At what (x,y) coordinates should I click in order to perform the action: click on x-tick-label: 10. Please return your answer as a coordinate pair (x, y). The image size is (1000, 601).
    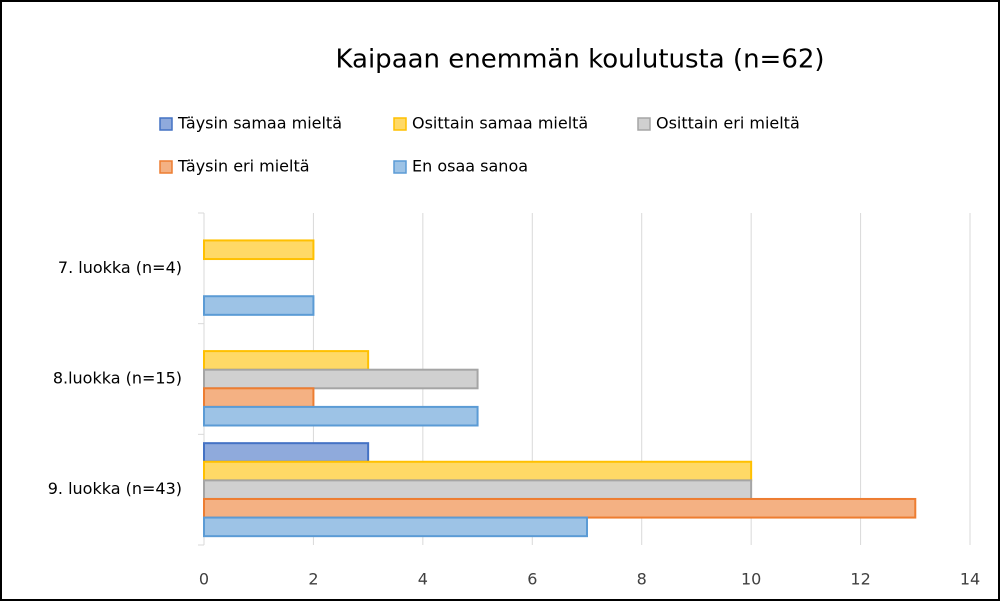
    Looking at the image, I should click on (751, 579).